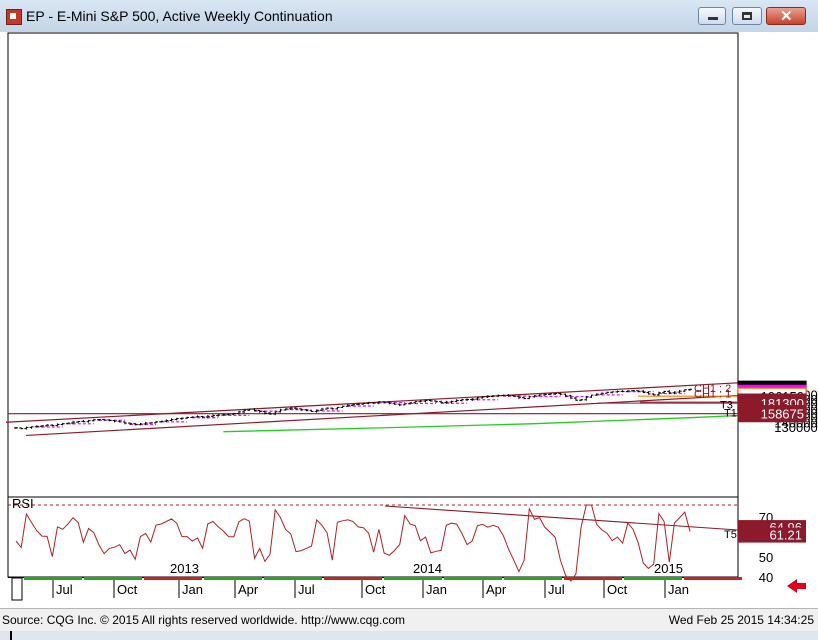  What do you see at coordinates (782, 414) in the screenshot?
I see `price-label: 158675` at bounding box center [782, 414].